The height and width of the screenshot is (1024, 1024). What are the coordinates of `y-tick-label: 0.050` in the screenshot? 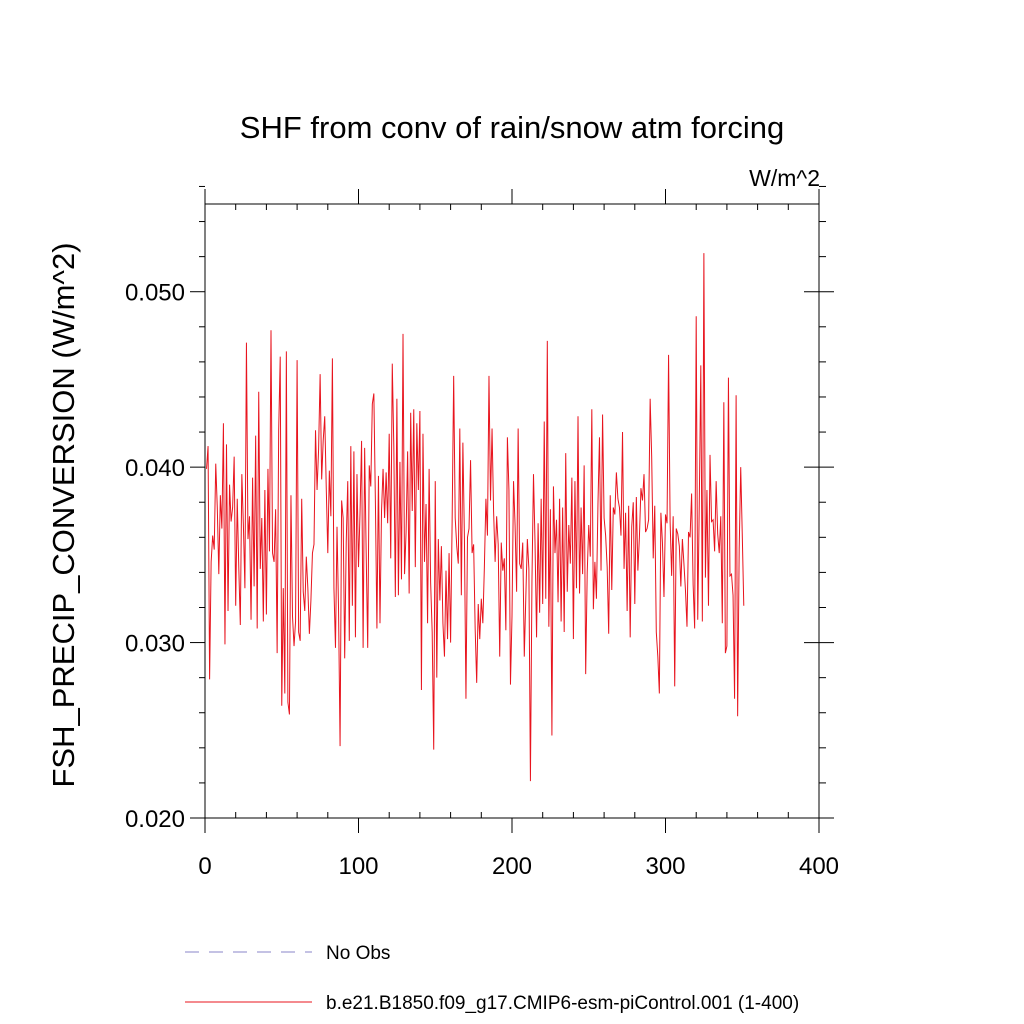 It's located at (155, 293).